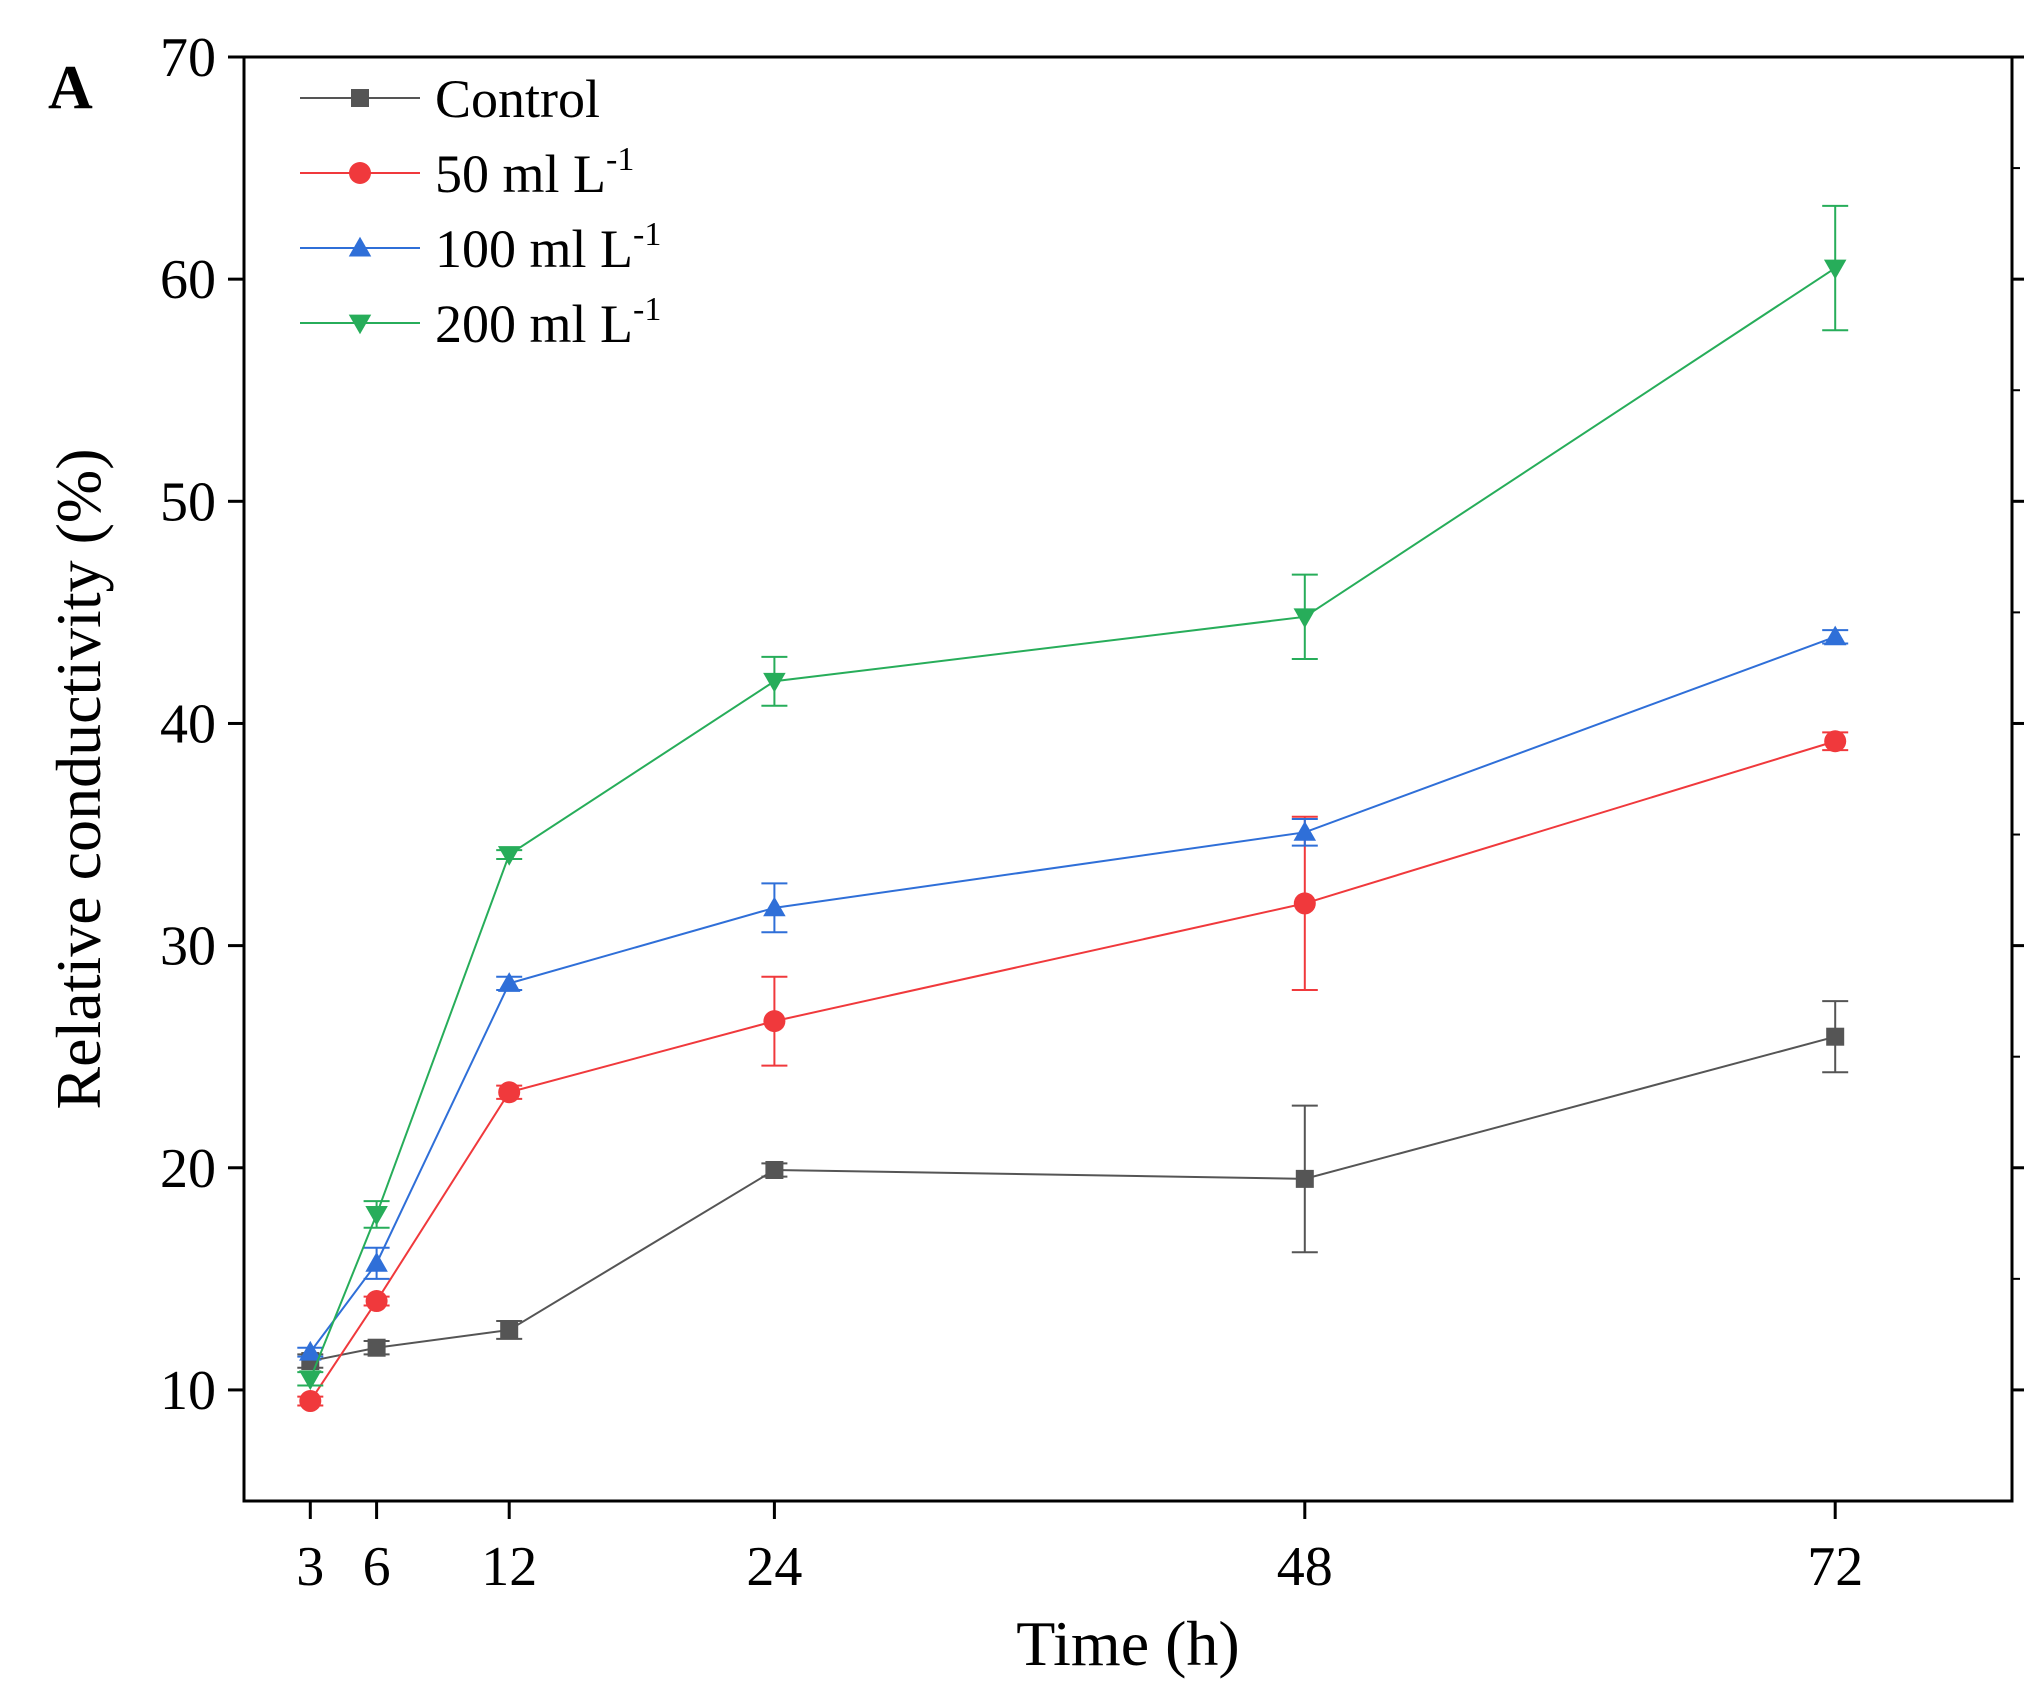  Describe the element at coordinates (188, 280) in the screenshot. I see `y-tick-label-60: 60` at that location.